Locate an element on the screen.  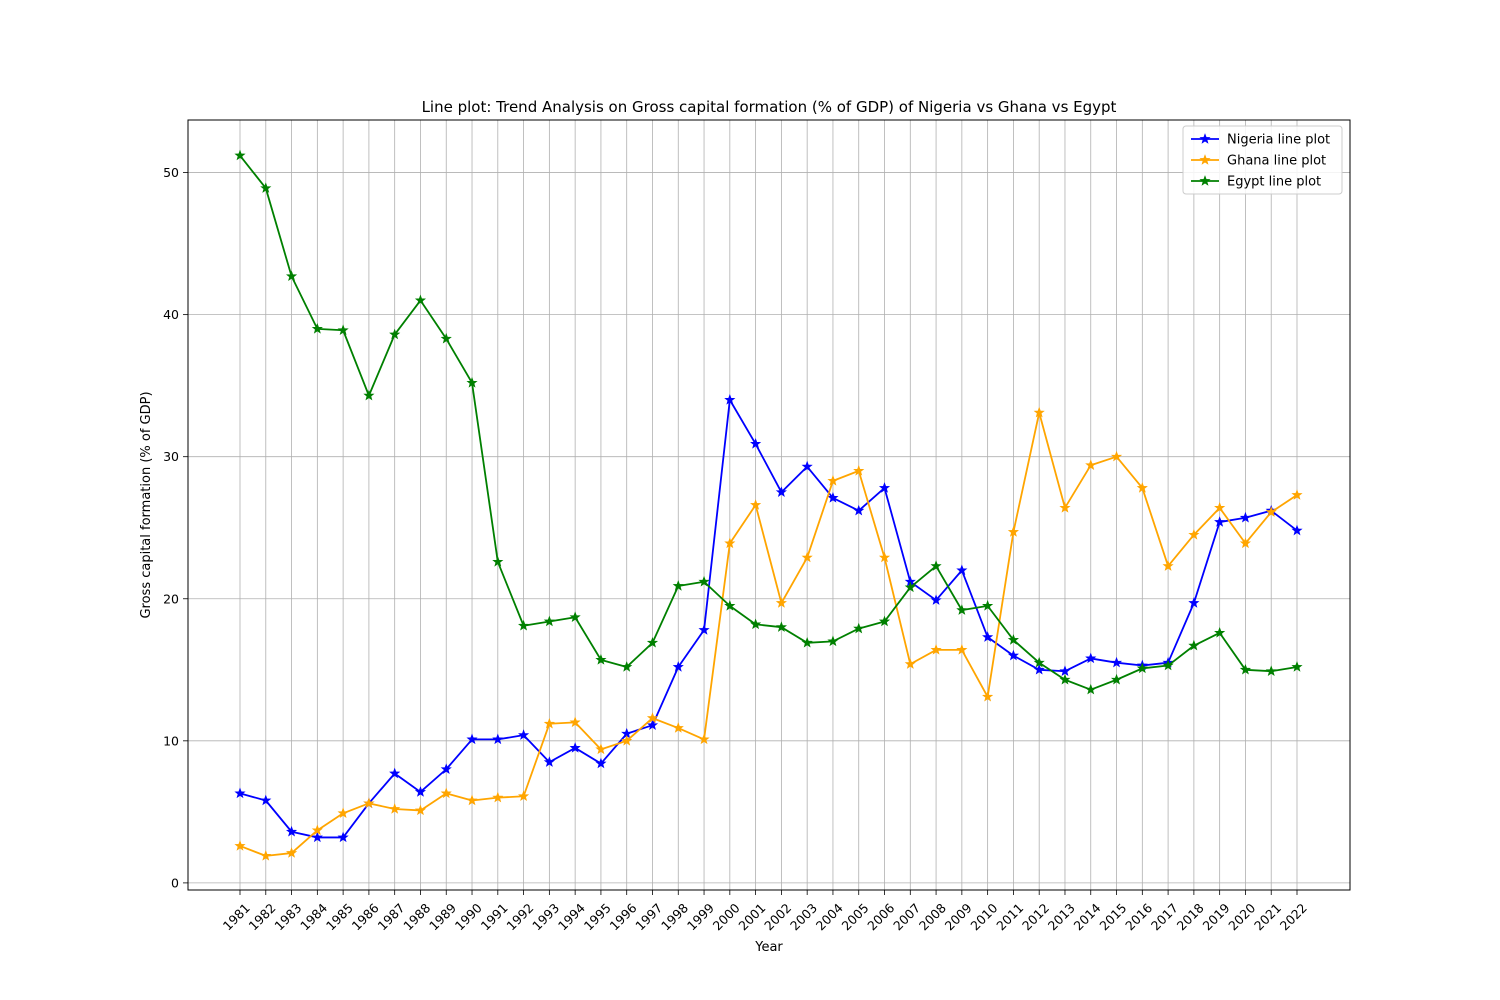
x-tick-label: 2019 is located at coordinates (1215, 916).